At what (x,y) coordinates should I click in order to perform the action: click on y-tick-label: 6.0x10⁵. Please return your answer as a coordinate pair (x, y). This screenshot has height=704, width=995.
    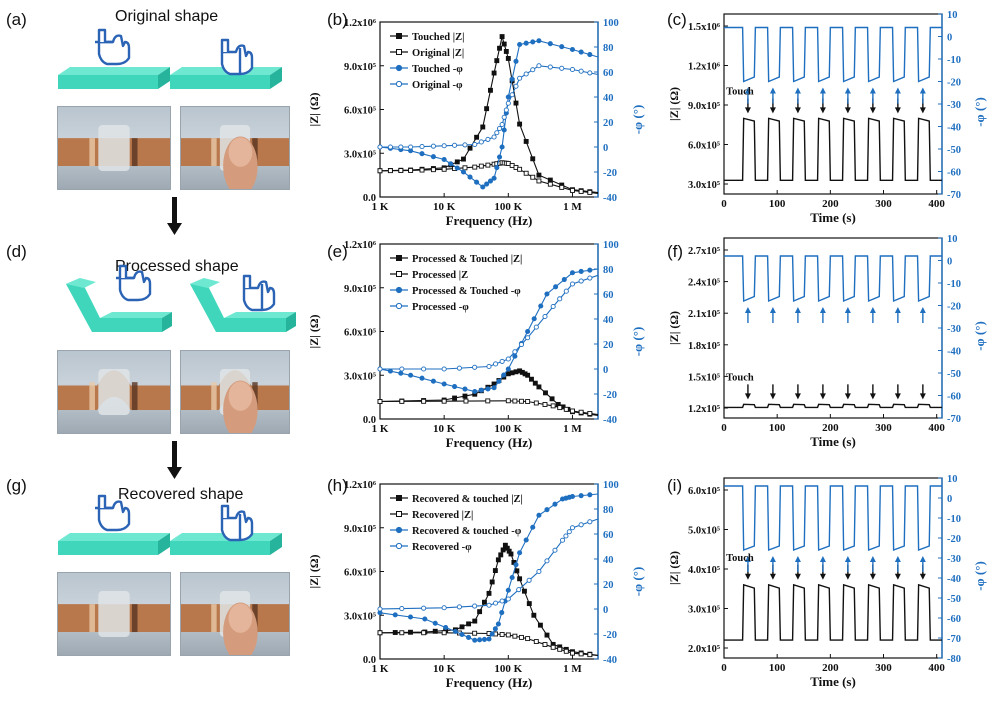
    Looking at the image, I should click on (704, 491).